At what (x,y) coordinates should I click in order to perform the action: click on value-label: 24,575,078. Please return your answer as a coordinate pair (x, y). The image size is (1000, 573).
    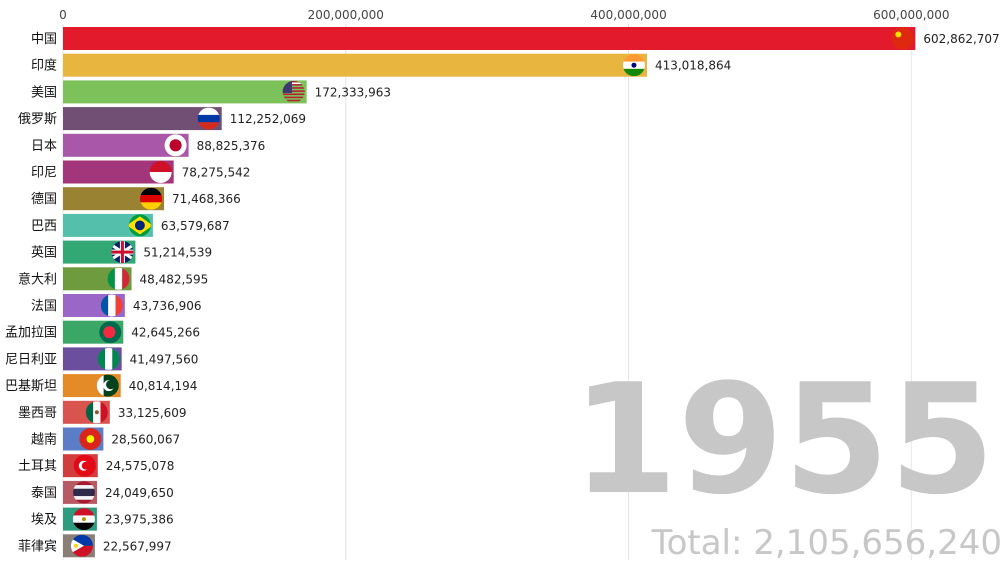
    Looking at the image, I should click on (140, 466).